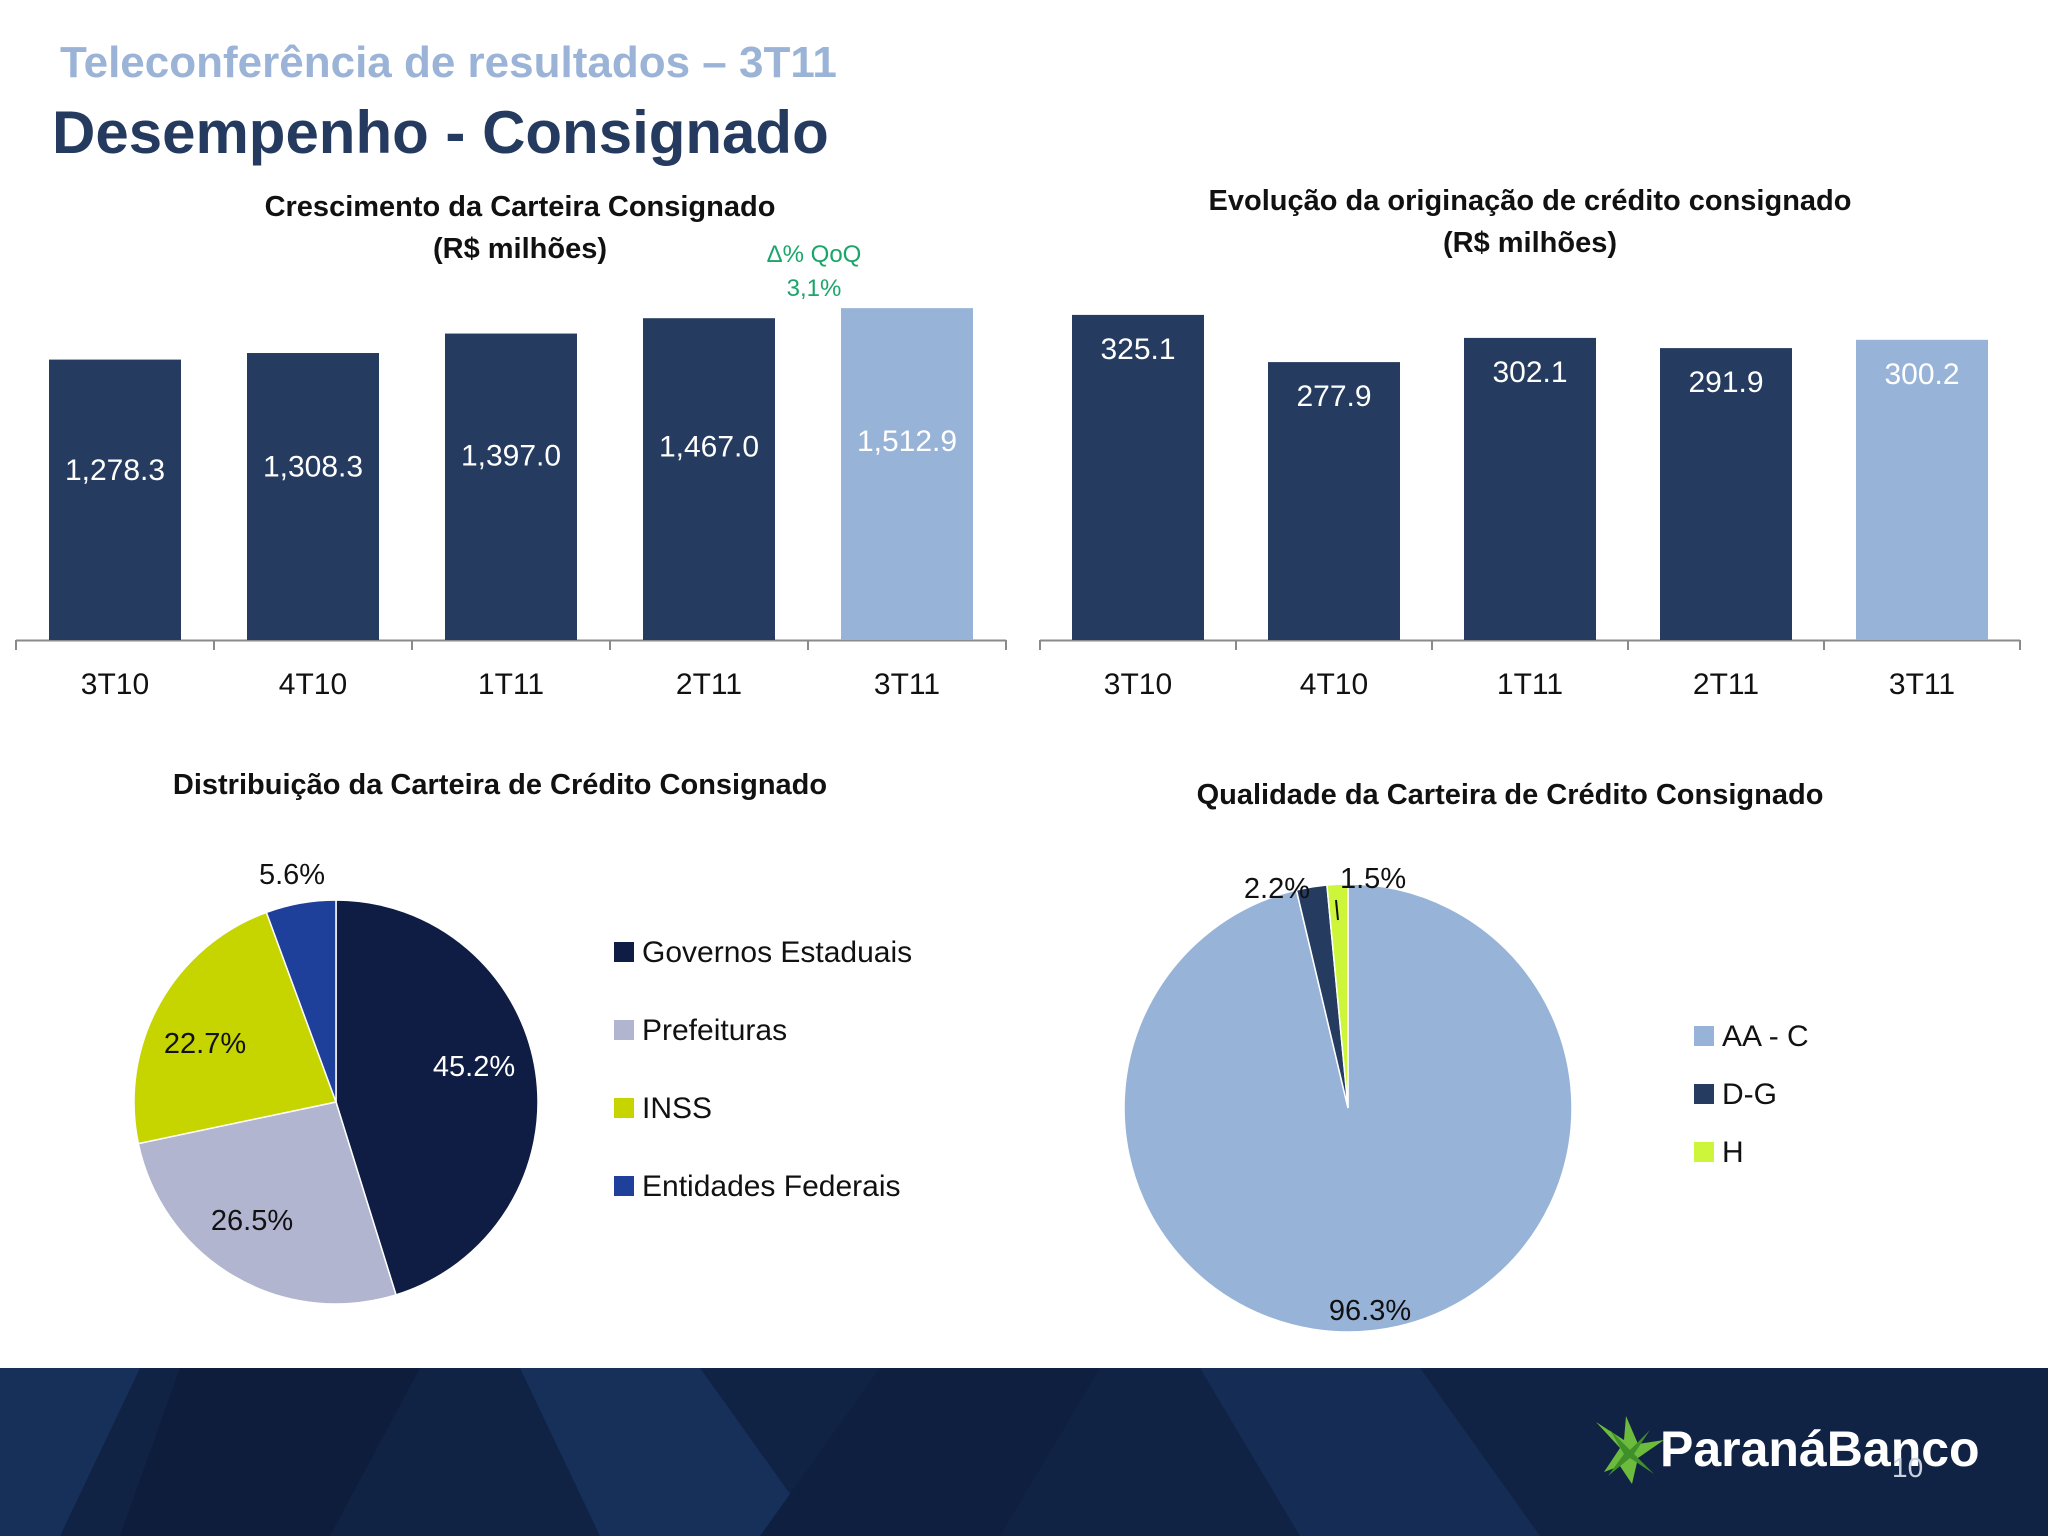 The image size is (2048, 1536). I want to click on presentation-supertitle: Teleconferência de resultados – 3T11, so click(448, 62).